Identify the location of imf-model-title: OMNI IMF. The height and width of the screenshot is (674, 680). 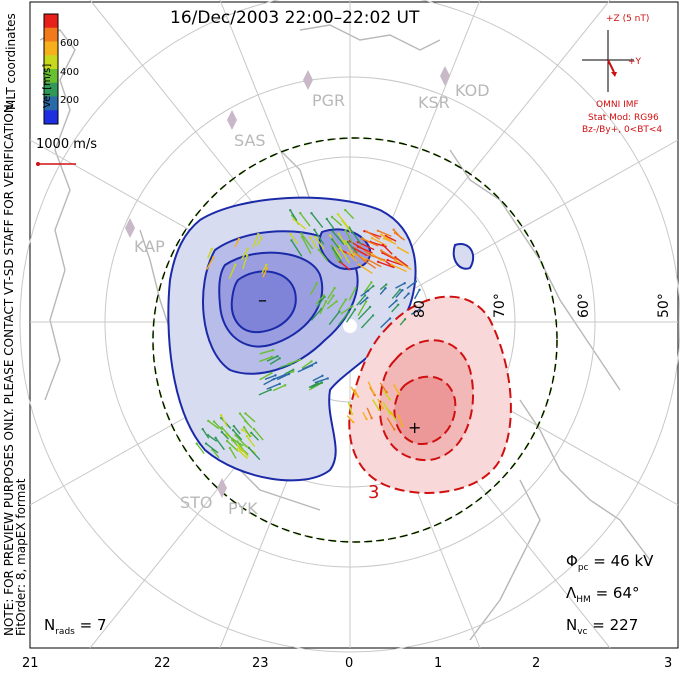
(617, 105).